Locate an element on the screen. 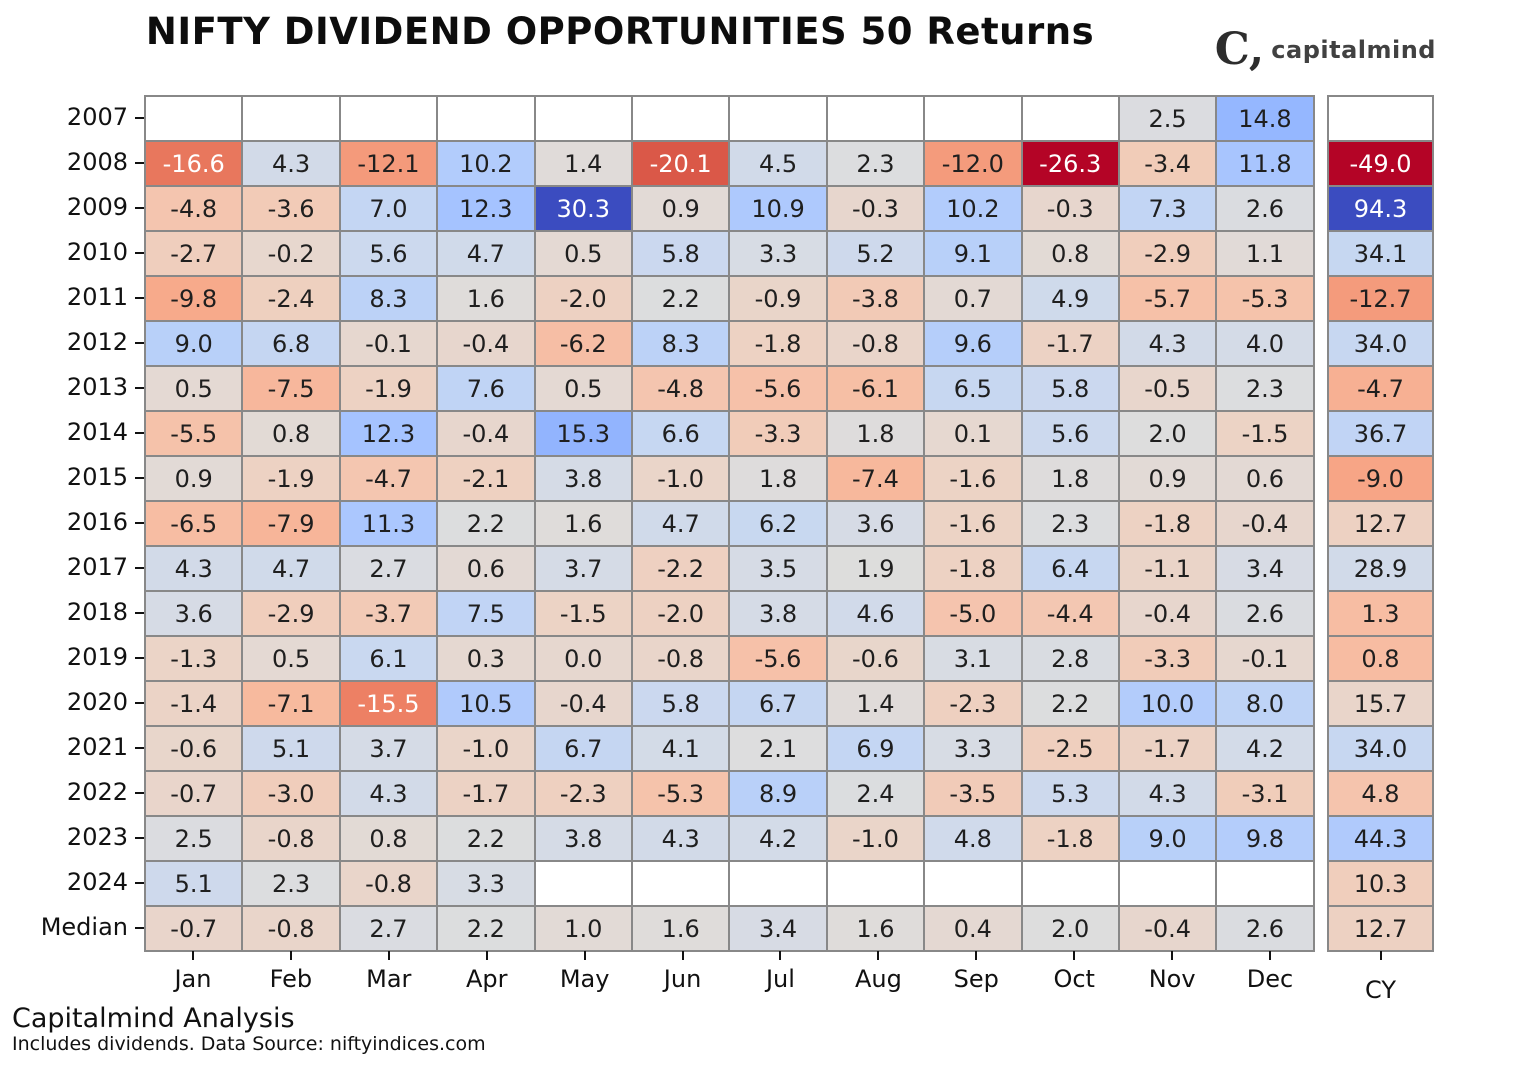  heatmap-cell-2024-Dec is located at coordinates (1265, 883).